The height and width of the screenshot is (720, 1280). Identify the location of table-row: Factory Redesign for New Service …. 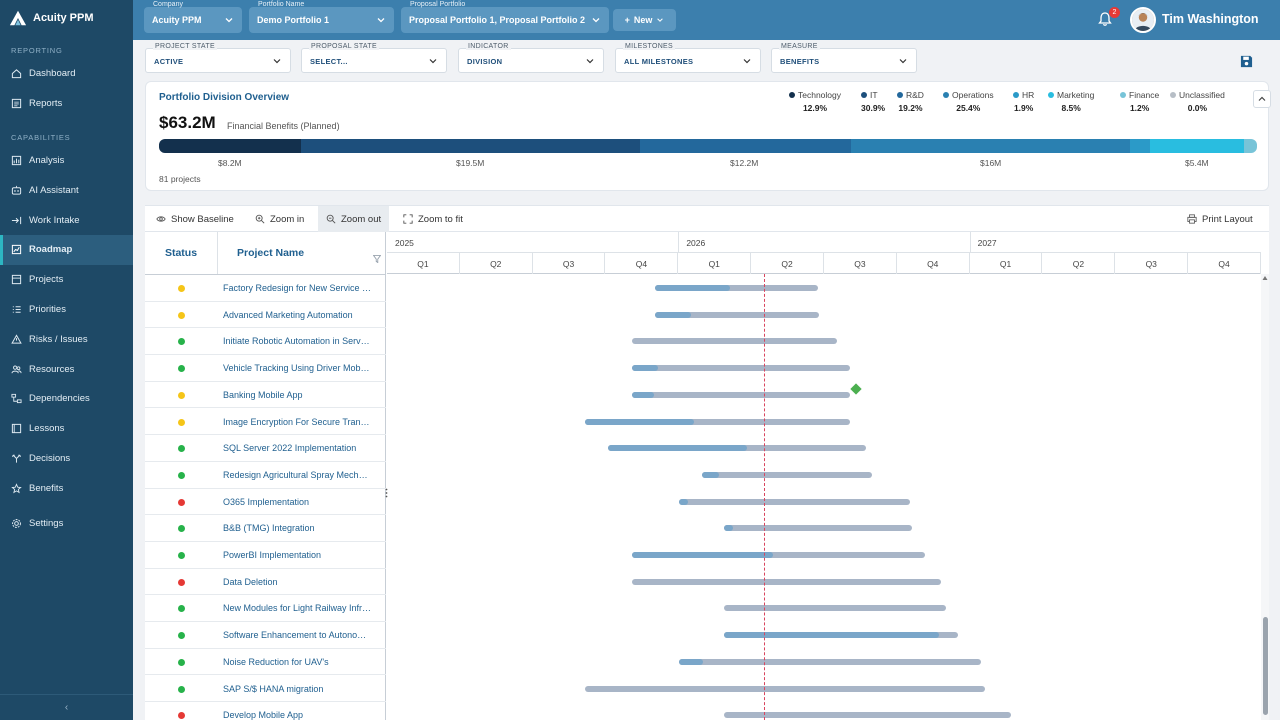
(265, 288).